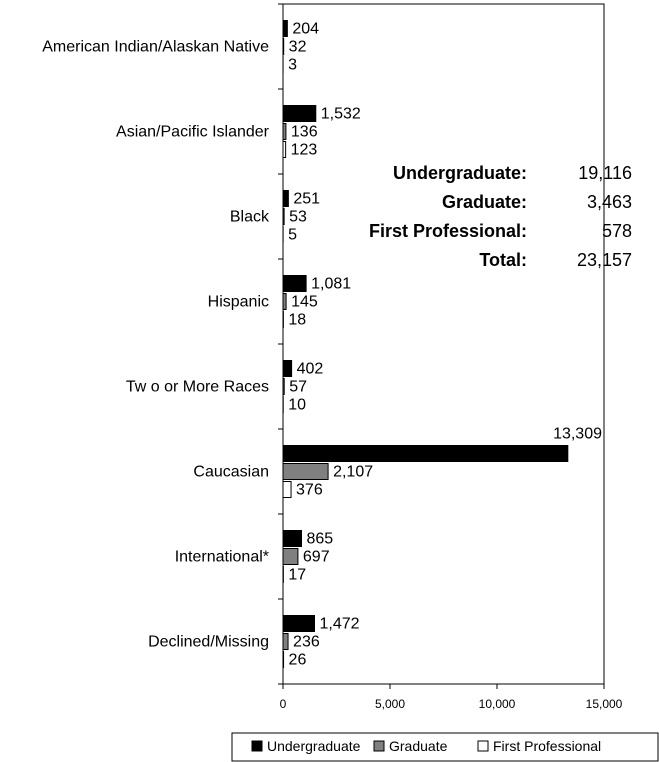 This screenshot has width=659, height=762. What do you see at coordinates (314, 746) in the screenshot?
I see `legend-label: Undergraduate` at bounding box center [314, 746].